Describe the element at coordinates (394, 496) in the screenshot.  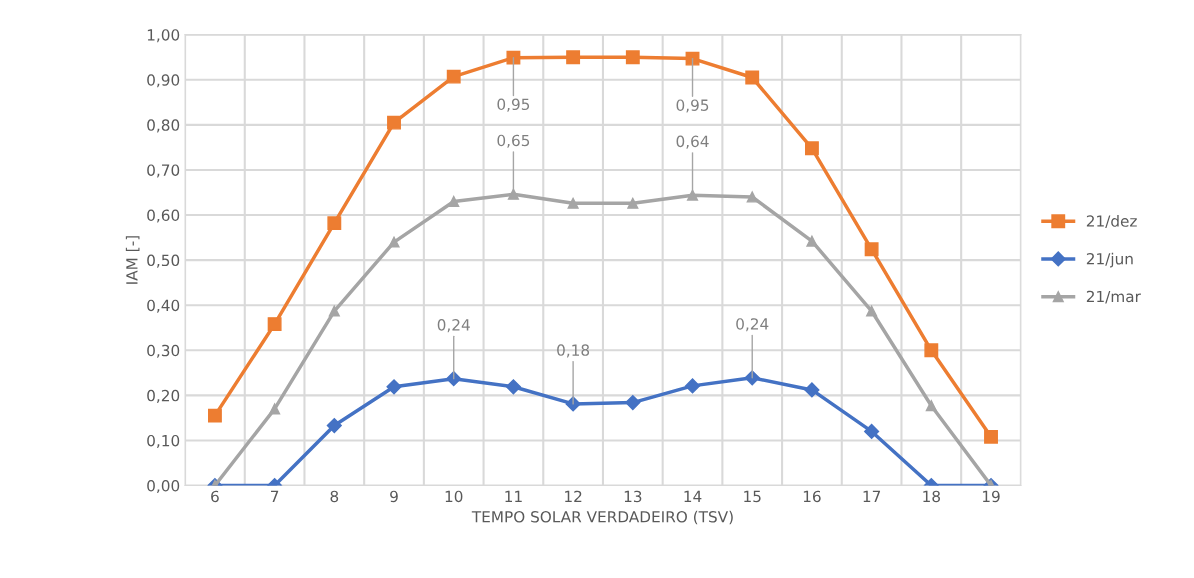
I see `x-tick-label: 9` at that location.